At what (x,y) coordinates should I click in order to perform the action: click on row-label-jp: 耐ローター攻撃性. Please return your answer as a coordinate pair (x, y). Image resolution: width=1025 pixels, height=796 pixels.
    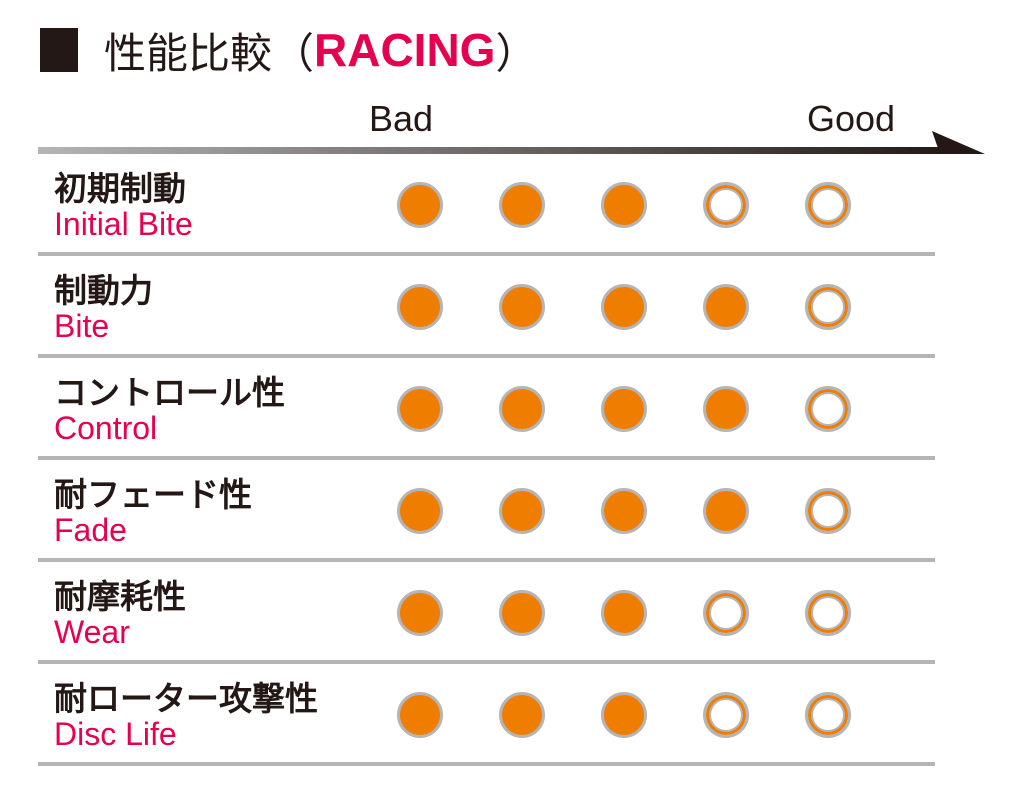
    Looking at the image, I should click on (186, 698).